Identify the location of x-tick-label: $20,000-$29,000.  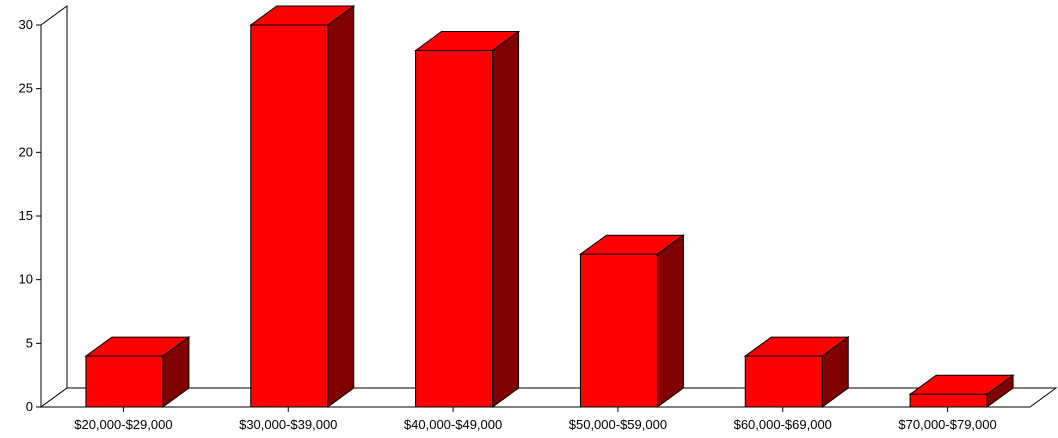
(123, 424).